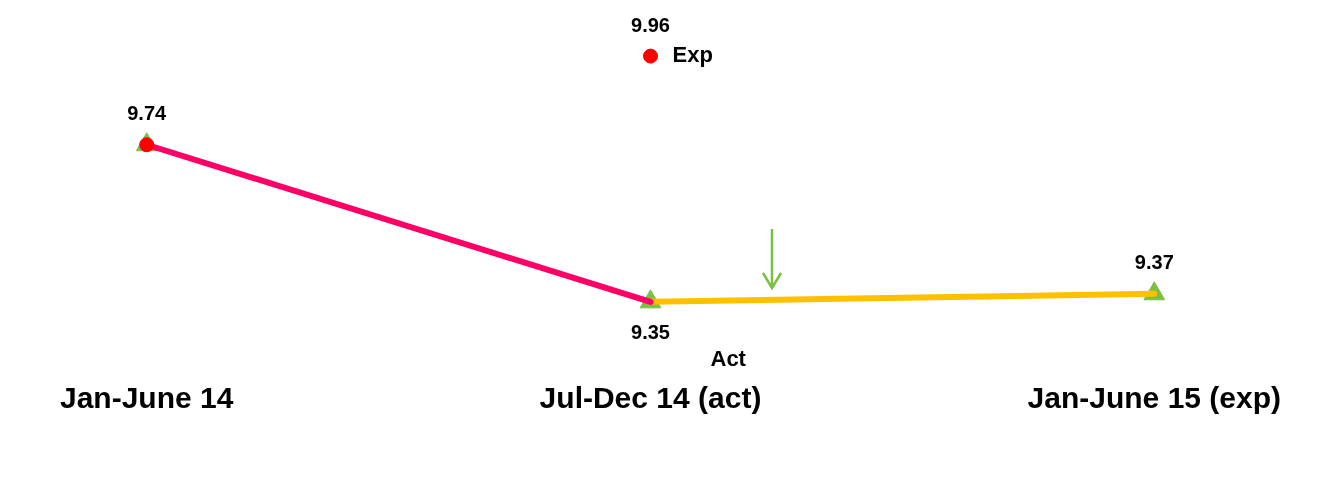 The height and width of the screenshot is (486, 1341). What do you see at coordinates (146, 398) in the screenshot?
I see `x-tick-label: Jan-June 14` at bounding box center [146, 398].